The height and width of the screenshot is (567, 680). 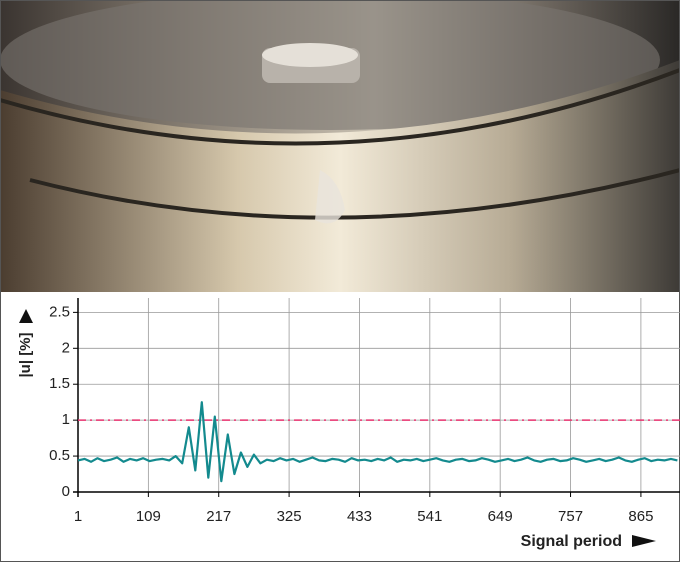 What do you see at coordinates (59, 311) in the screenshot?
I see `y-tick-label: 2.5` at bounding box center [59, 311].